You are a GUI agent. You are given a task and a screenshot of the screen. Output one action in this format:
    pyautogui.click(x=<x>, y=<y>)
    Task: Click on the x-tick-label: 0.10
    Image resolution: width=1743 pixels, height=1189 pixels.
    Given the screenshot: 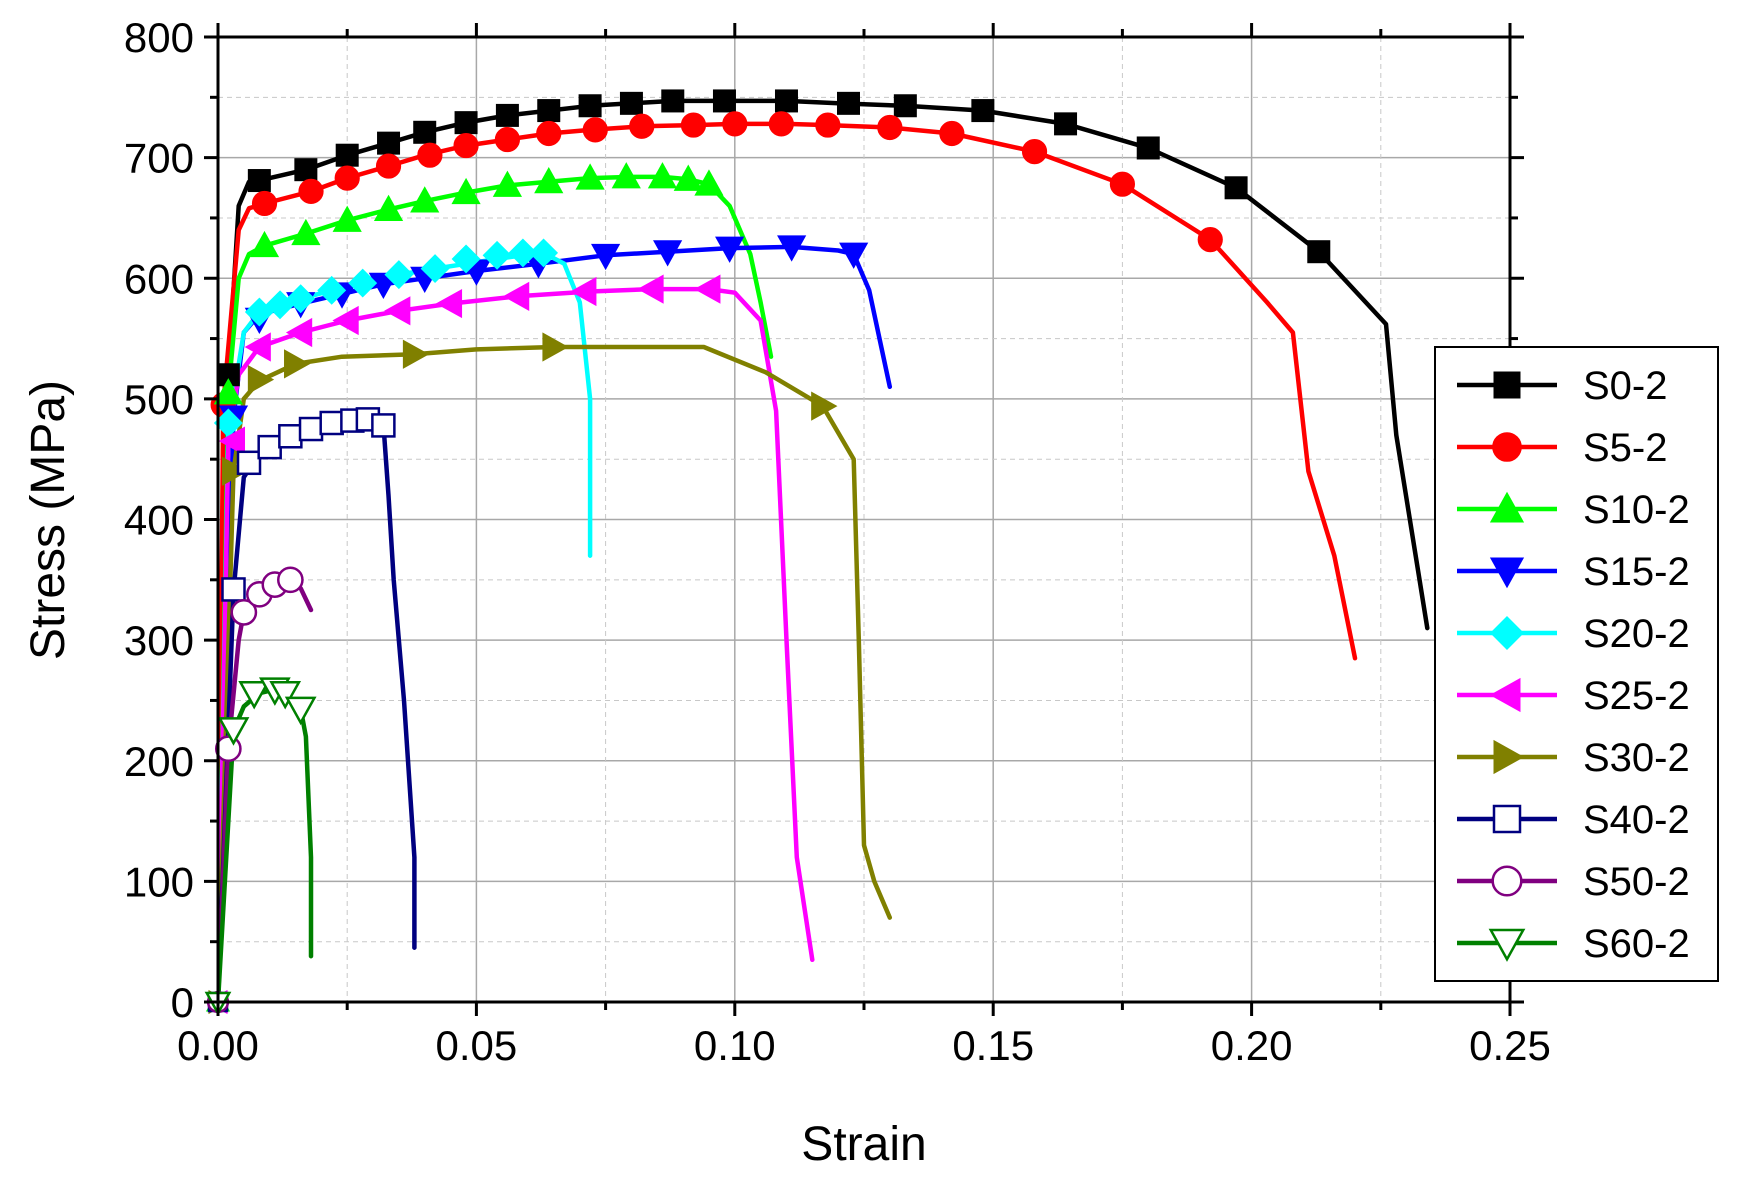 What is the action you would take?
    pyautogui.click(x=735, y=1045)
    